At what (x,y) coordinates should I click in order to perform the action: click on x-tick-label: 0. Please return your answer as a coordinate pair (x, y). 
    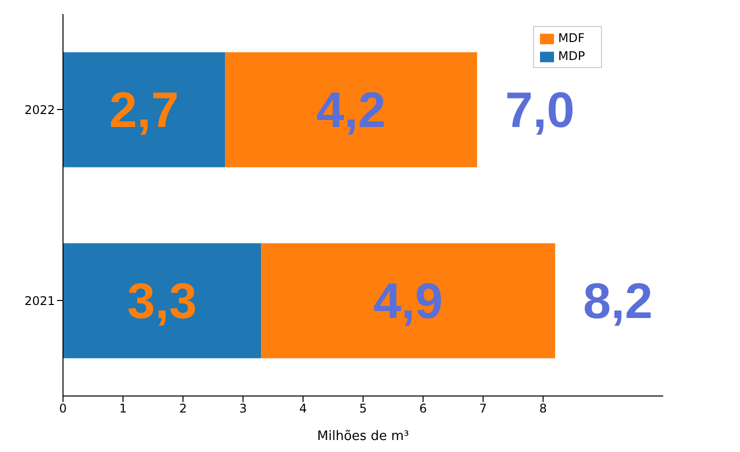
    Looking at the image, I should click on (63, 409).